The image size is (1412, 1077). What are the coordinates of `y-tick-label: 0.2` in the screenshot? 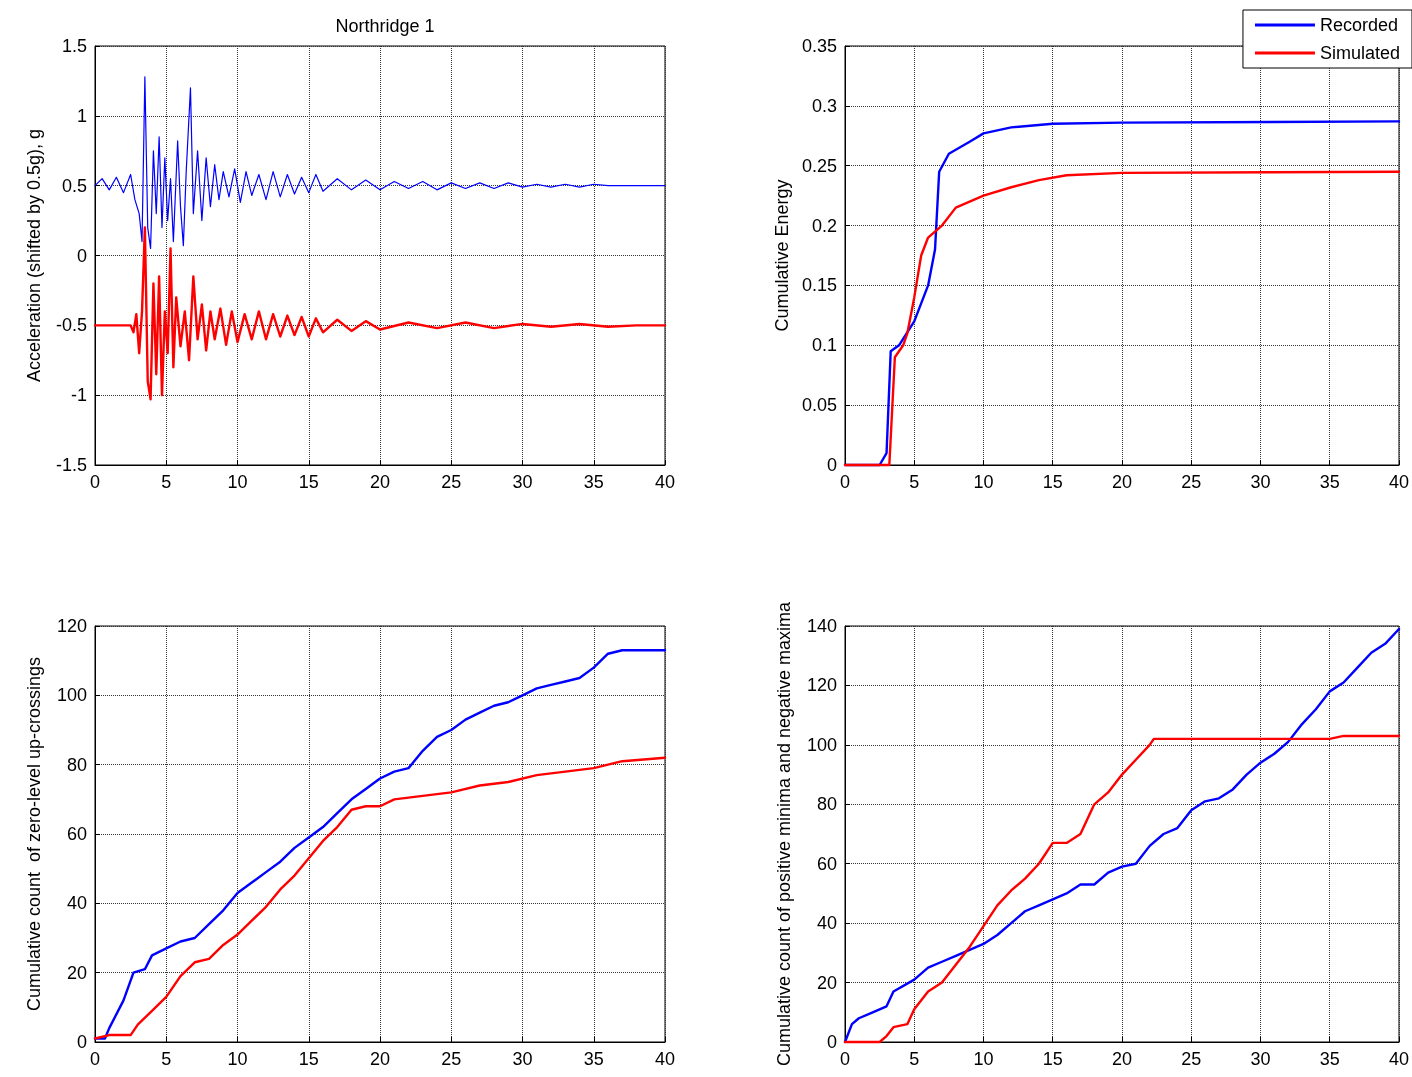 It's located at (824, 225).